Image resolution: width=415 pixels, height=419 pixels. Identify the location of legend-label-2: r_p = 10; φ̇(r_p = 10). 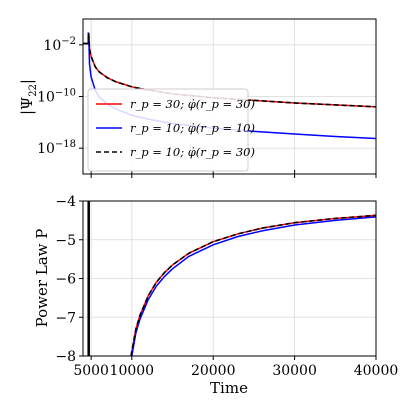
(192, 128).